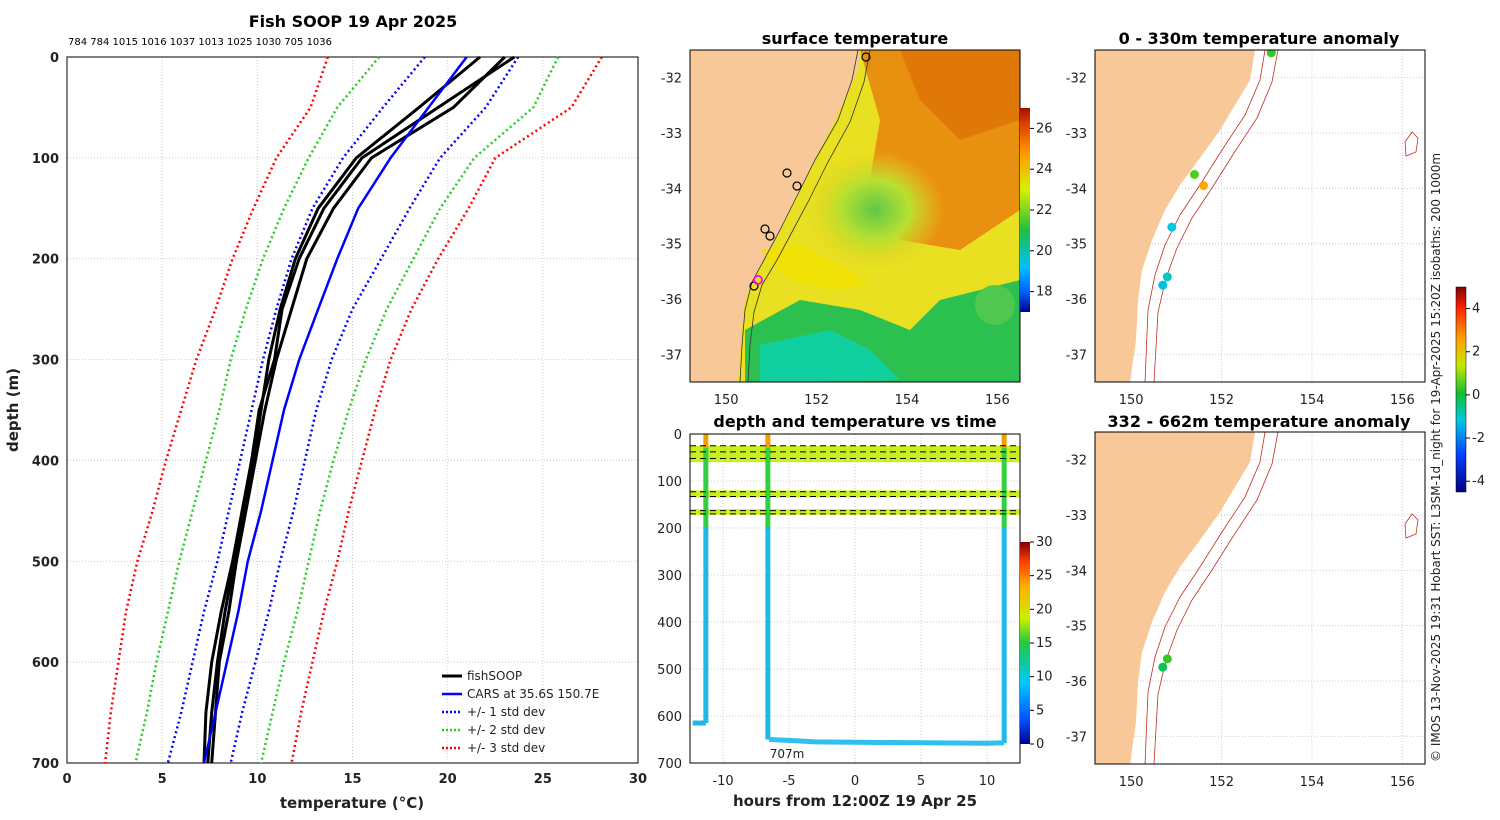  Describe the element at coordinates (543, 779) in the screenshot. I see `profile-x-tick-25: 25` at that location.